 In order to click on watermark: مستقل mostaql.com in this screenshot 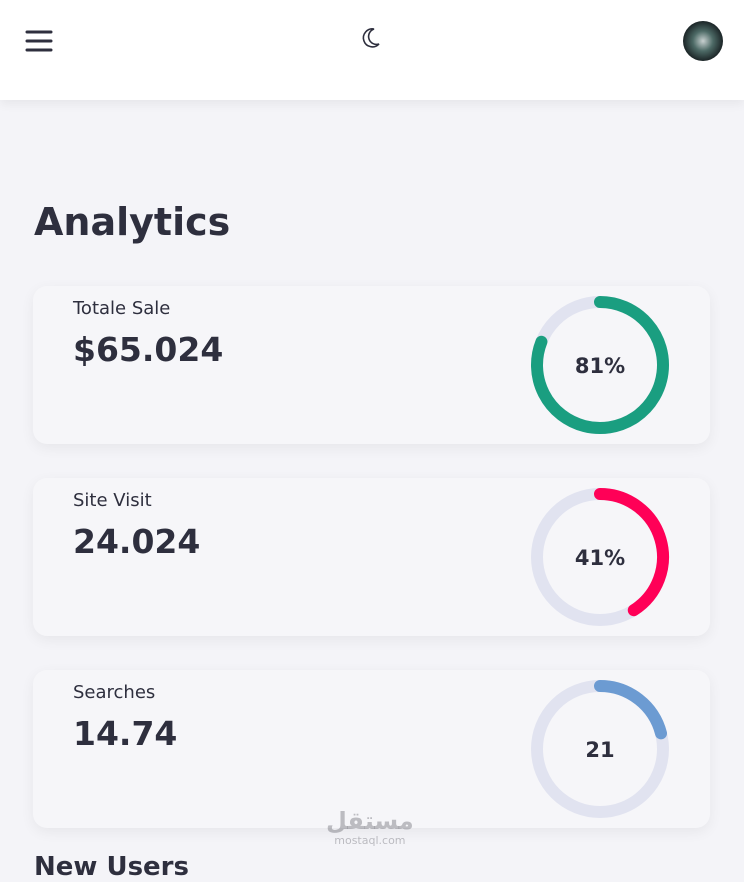, I will do `click(370, 827)`.